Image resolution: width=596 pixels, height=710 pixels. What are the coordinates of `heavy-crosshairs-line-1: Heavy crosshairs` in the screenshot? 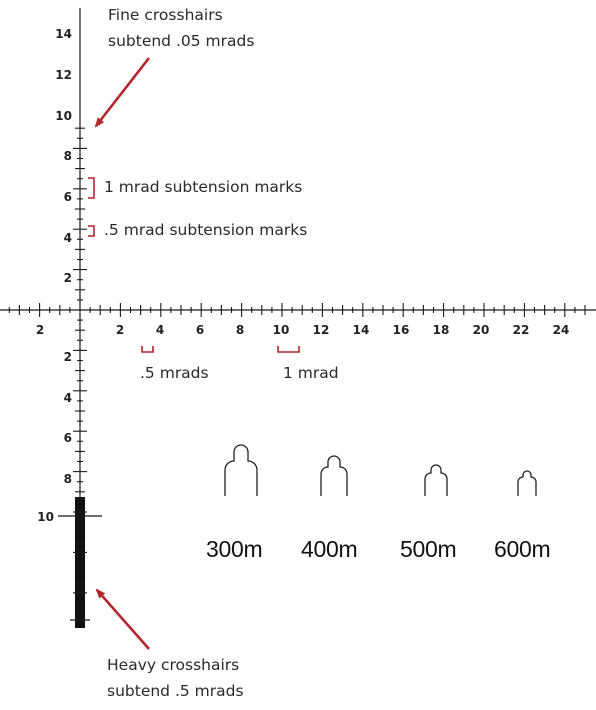 It's located at (173, 665).